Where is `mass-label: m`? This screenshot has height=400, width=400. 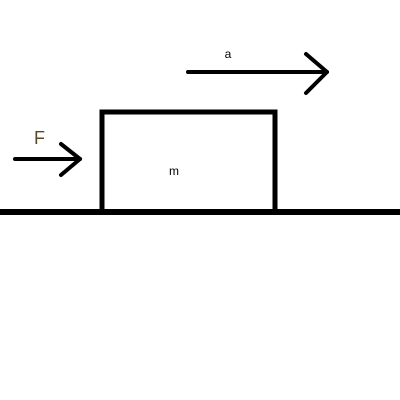
mass-label: m is located at coordinates (174, 171).